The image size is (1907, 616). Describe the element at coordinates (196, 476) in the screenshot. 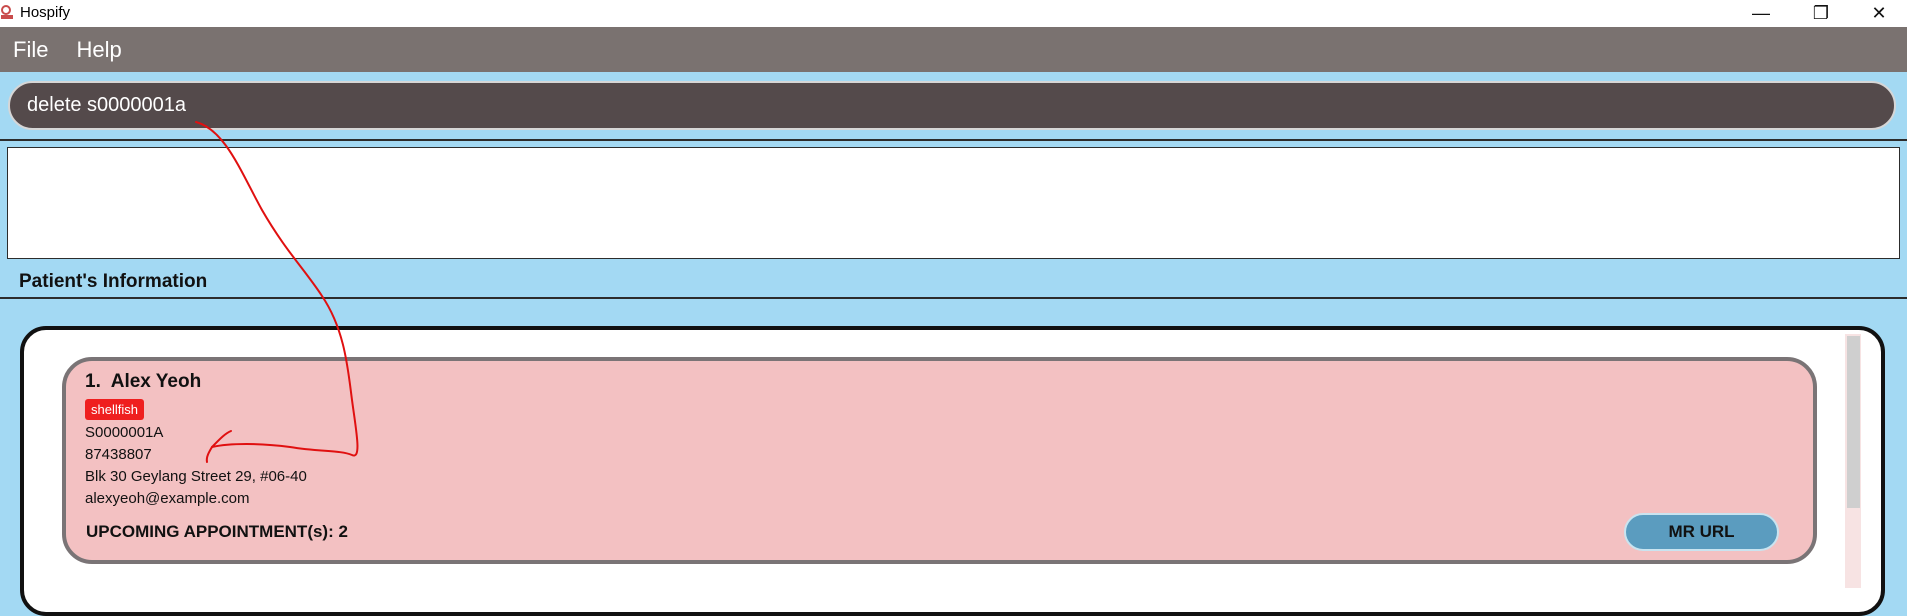

I see `patient-address: Blk 30 Geylang Street 29, #06-40` at that location.